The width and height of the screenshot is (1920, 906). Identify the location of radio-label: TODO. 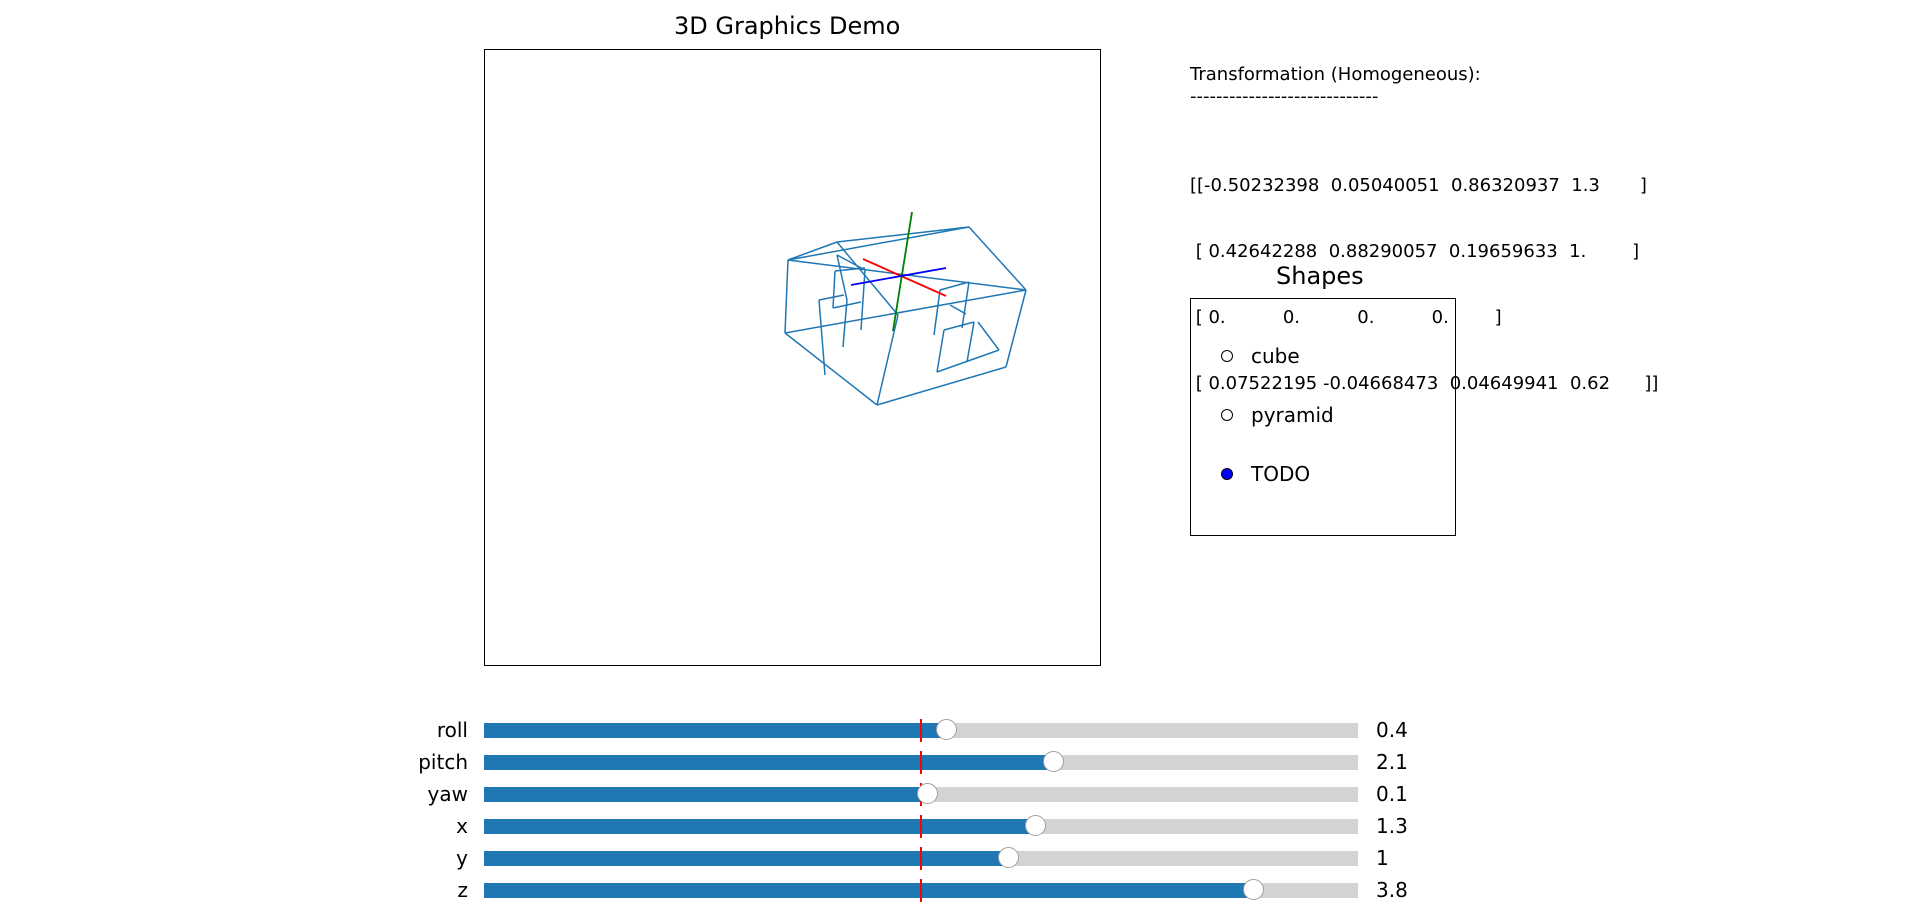
(1281, 474).